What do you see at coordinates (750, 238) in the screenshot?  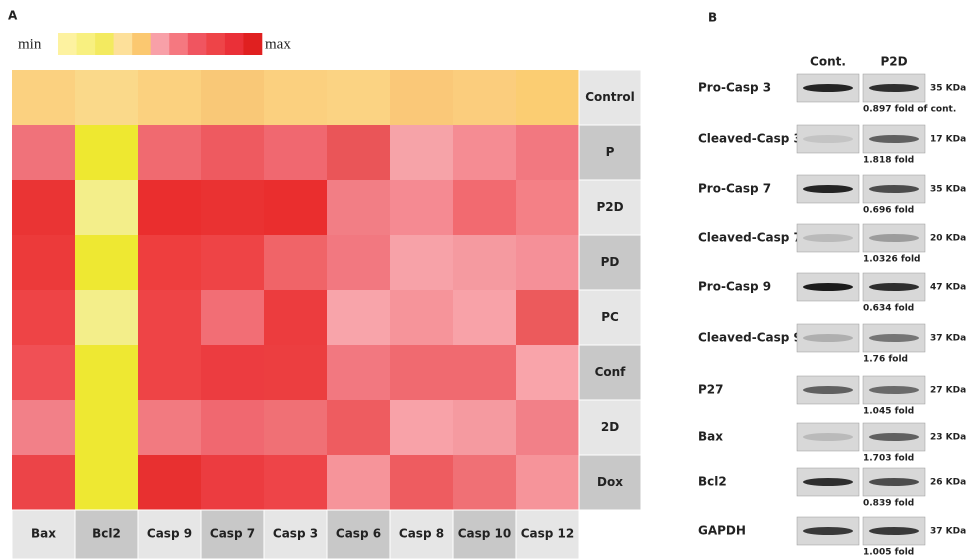 I see `protein-label: Cleaved-Casp 7` at bounding box center [750, 238].